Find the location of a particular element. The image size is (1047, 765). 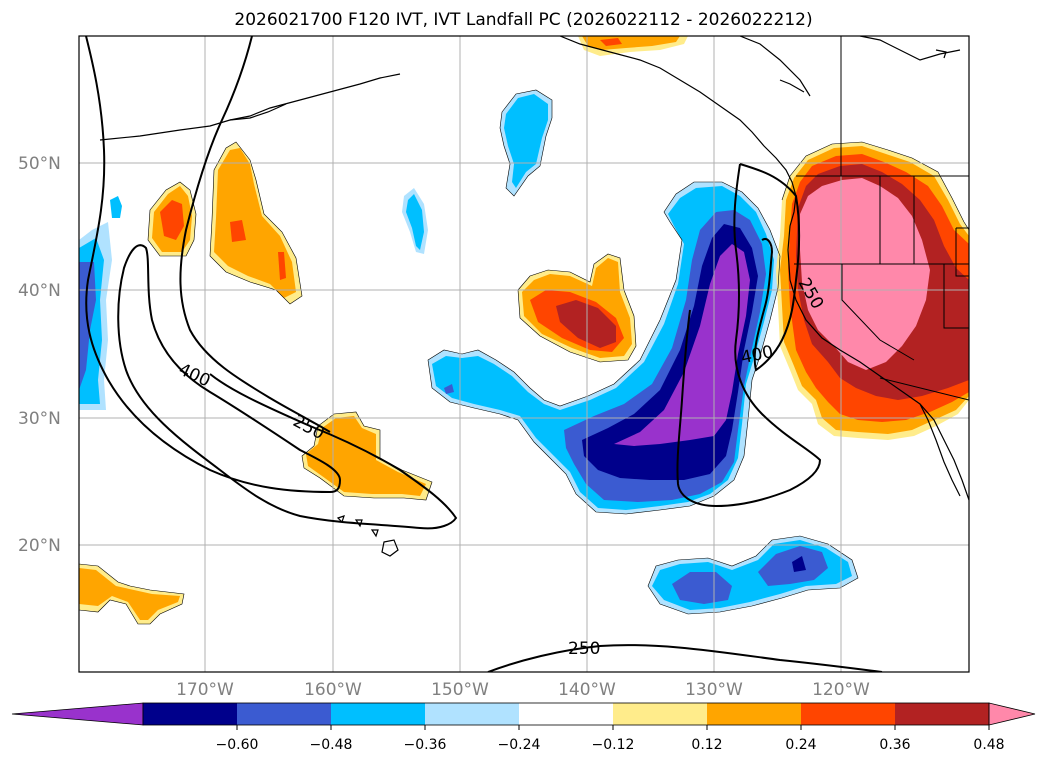

colorbar-segments is located at coordinates (566, 714).